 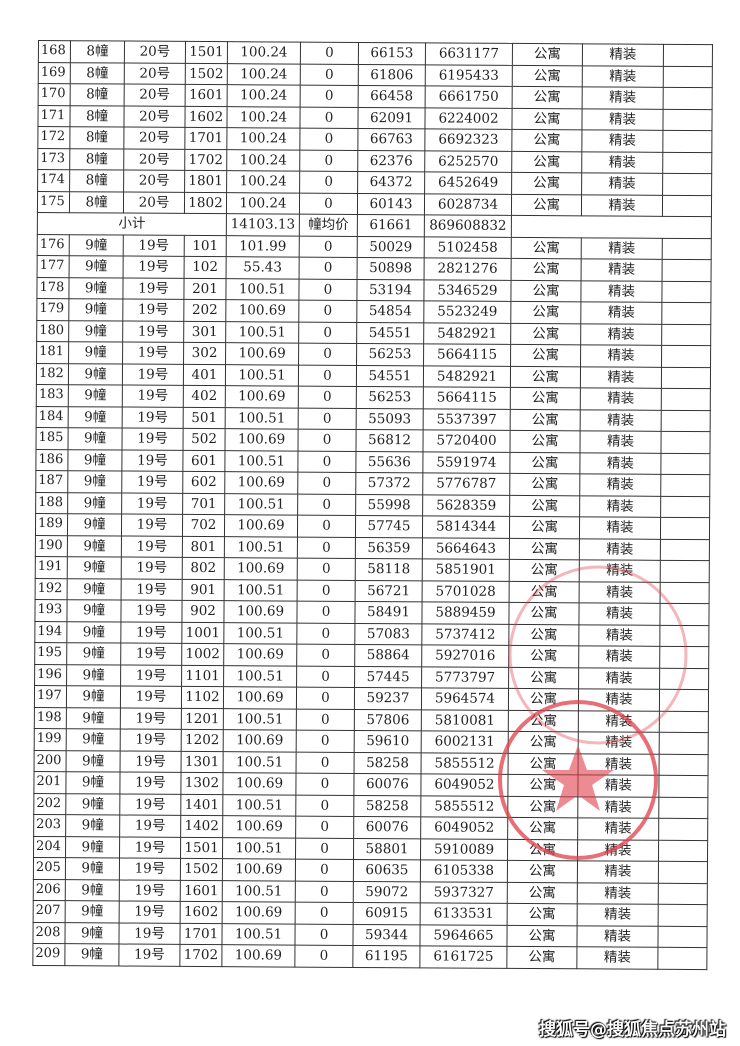 I want to click on cell-row-number: 171, so click(x=54, y=116).